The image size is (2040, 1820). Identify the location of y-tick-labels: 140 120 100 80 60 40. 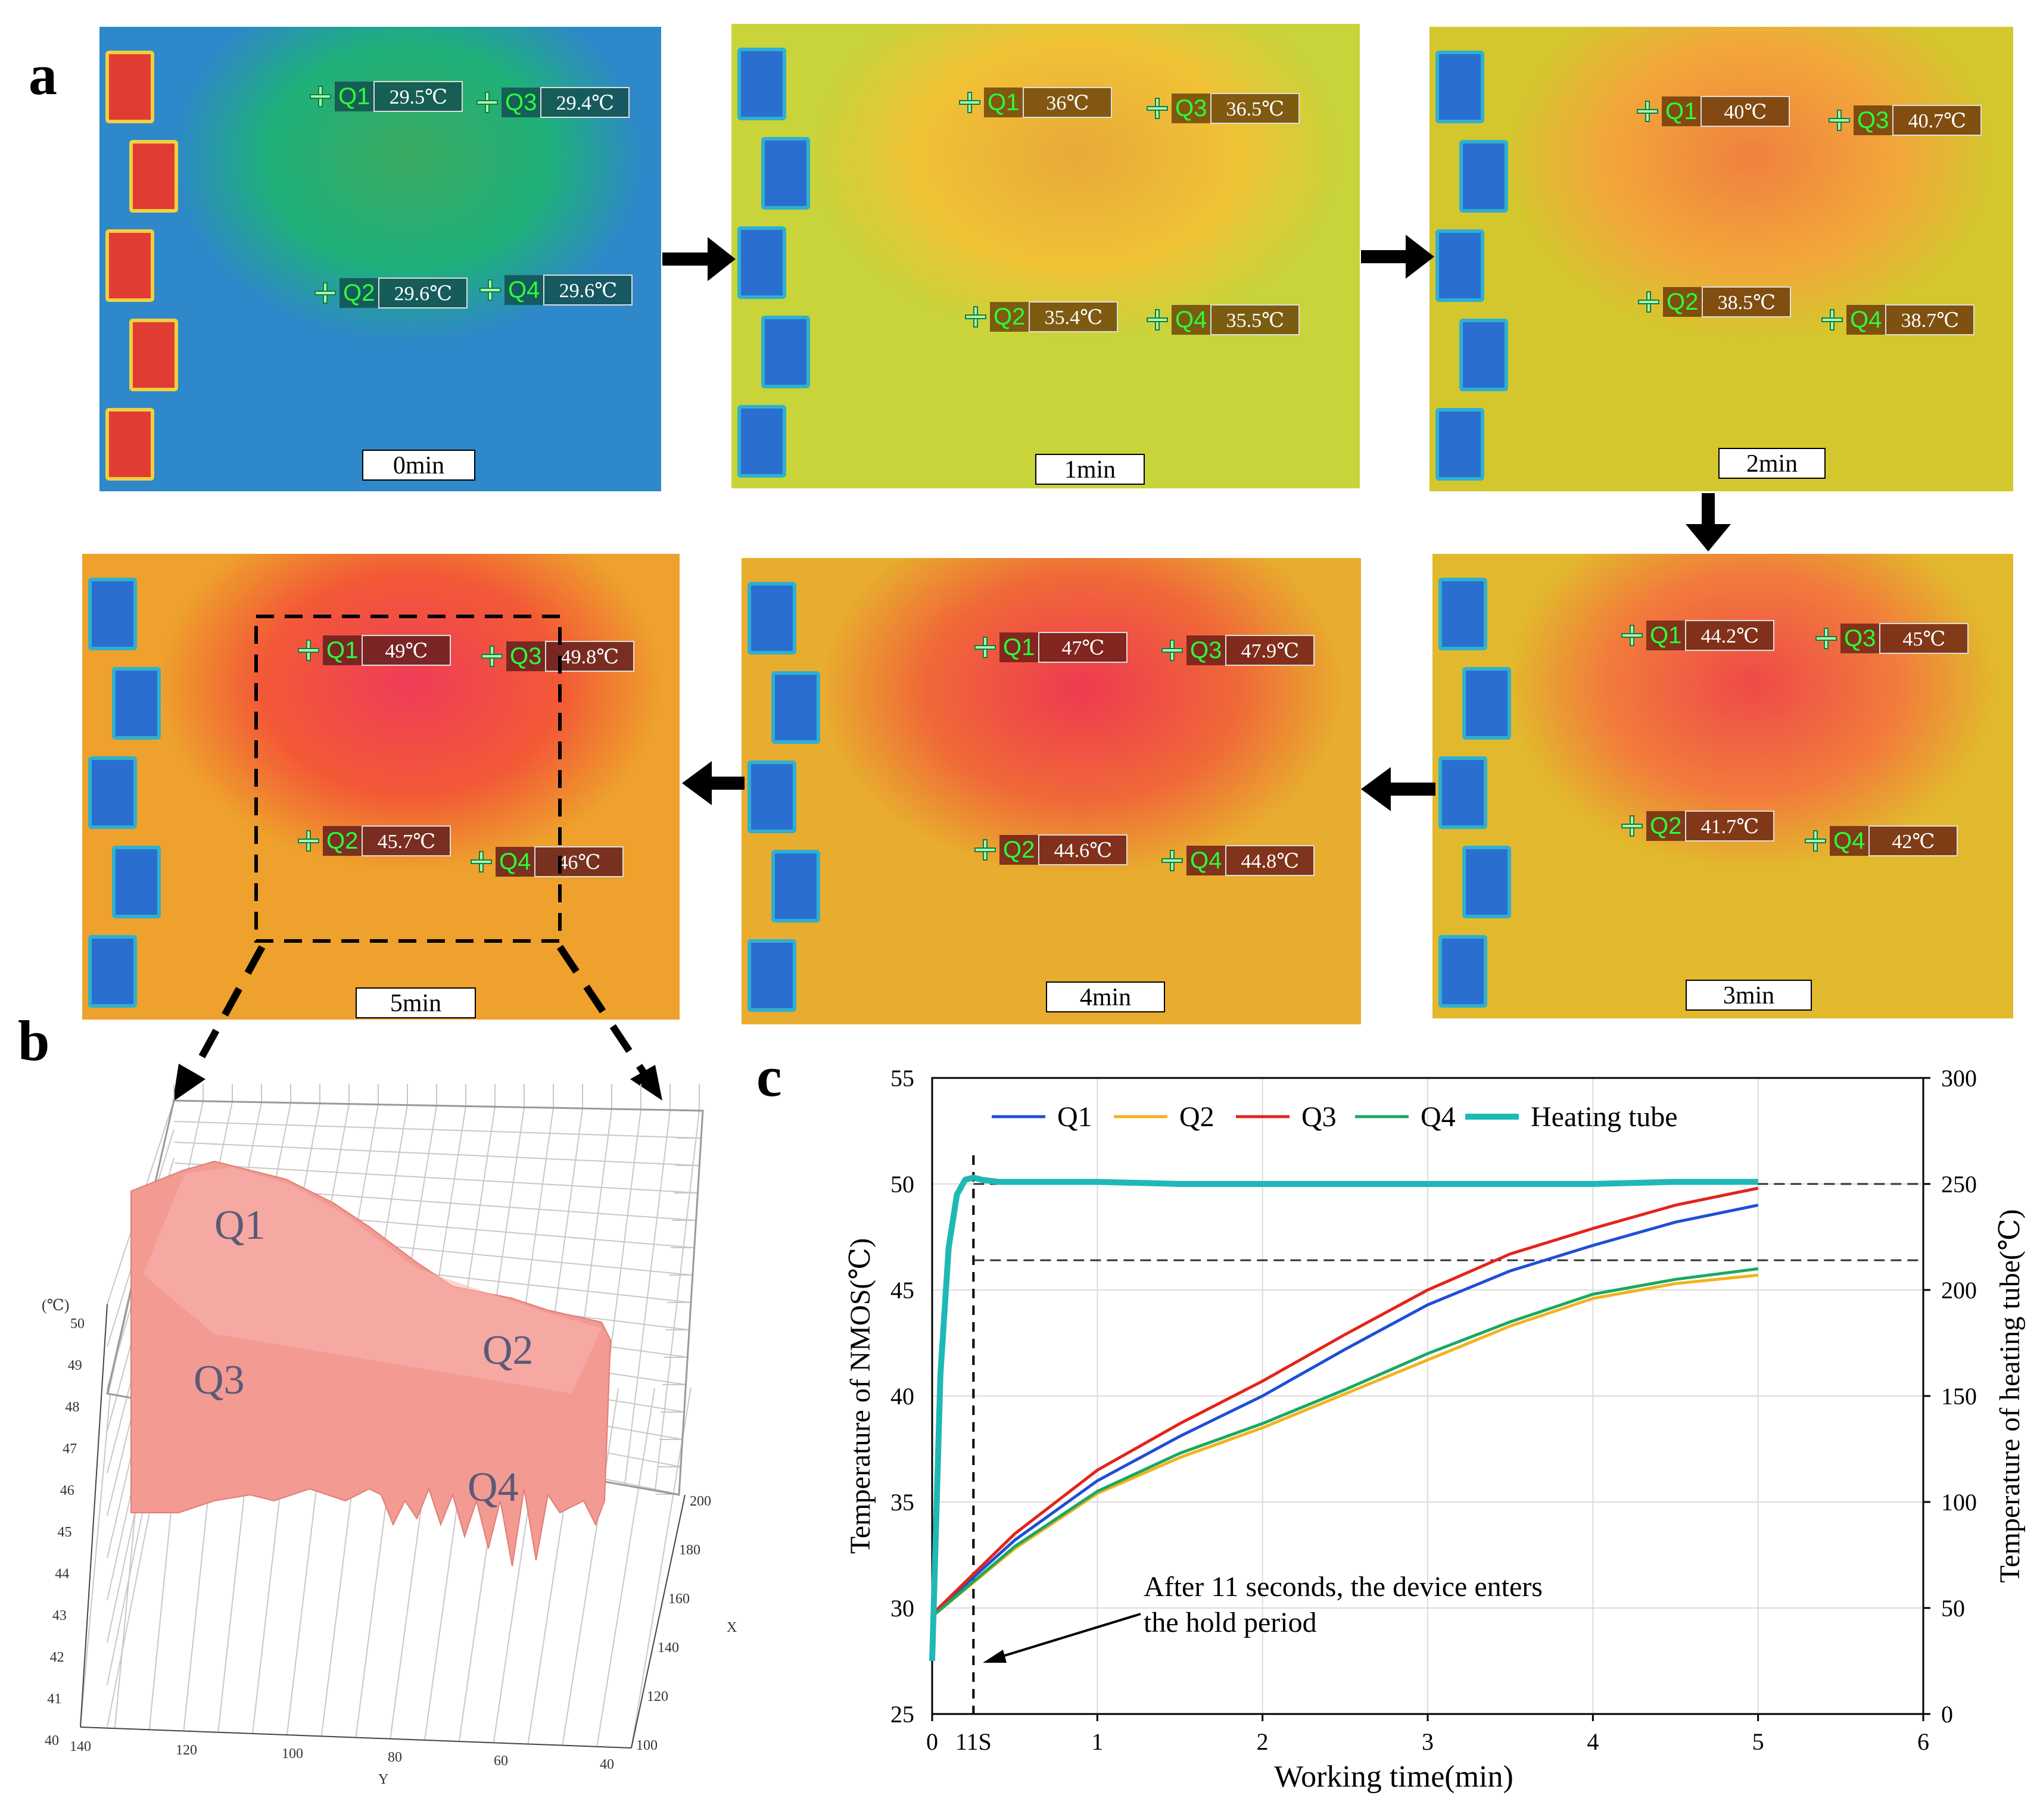
(342, 1755).